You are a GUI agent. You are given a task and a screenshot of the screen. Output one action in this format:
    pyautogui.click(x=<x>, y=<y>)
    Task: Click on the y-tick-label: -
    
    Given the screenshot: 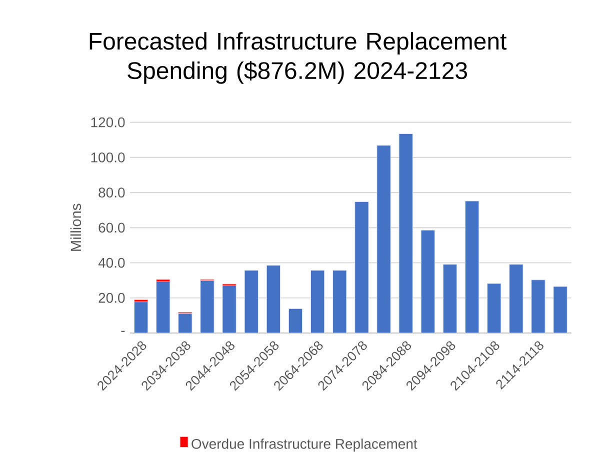 What is the action you would take?
    pyautogui.click(x=123, y=331)
    